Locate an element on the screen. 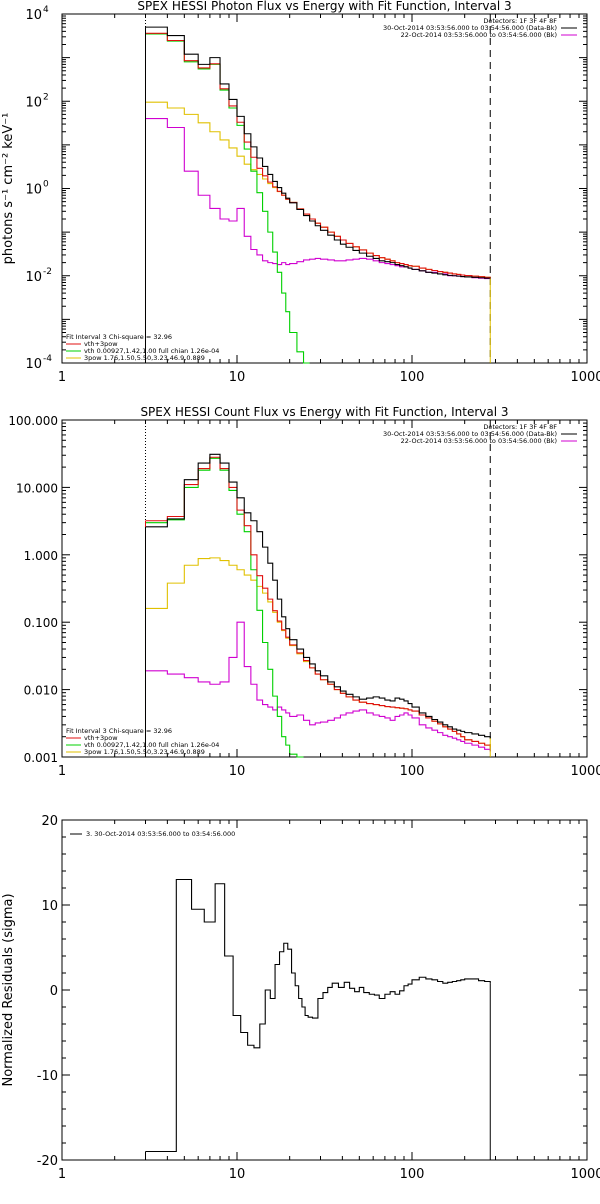  y-tick-exponent: 2 is located at coordinates (46, 97).